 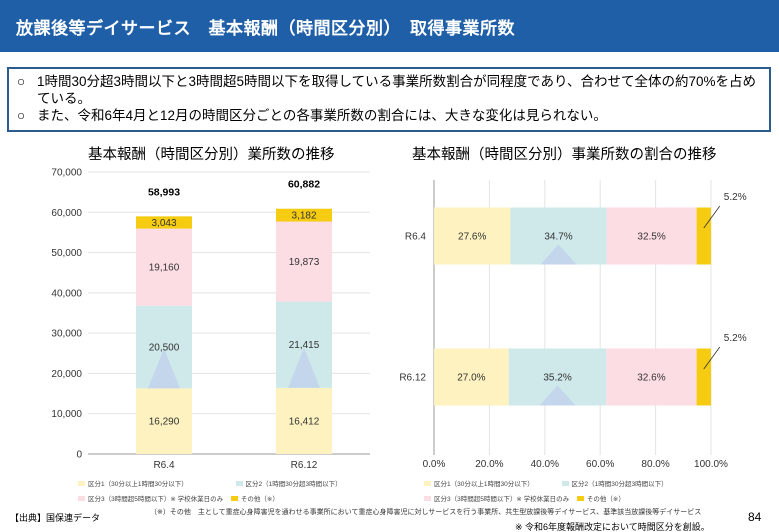 I want to click on total-label: 60,882, so click(x=304, y=185).